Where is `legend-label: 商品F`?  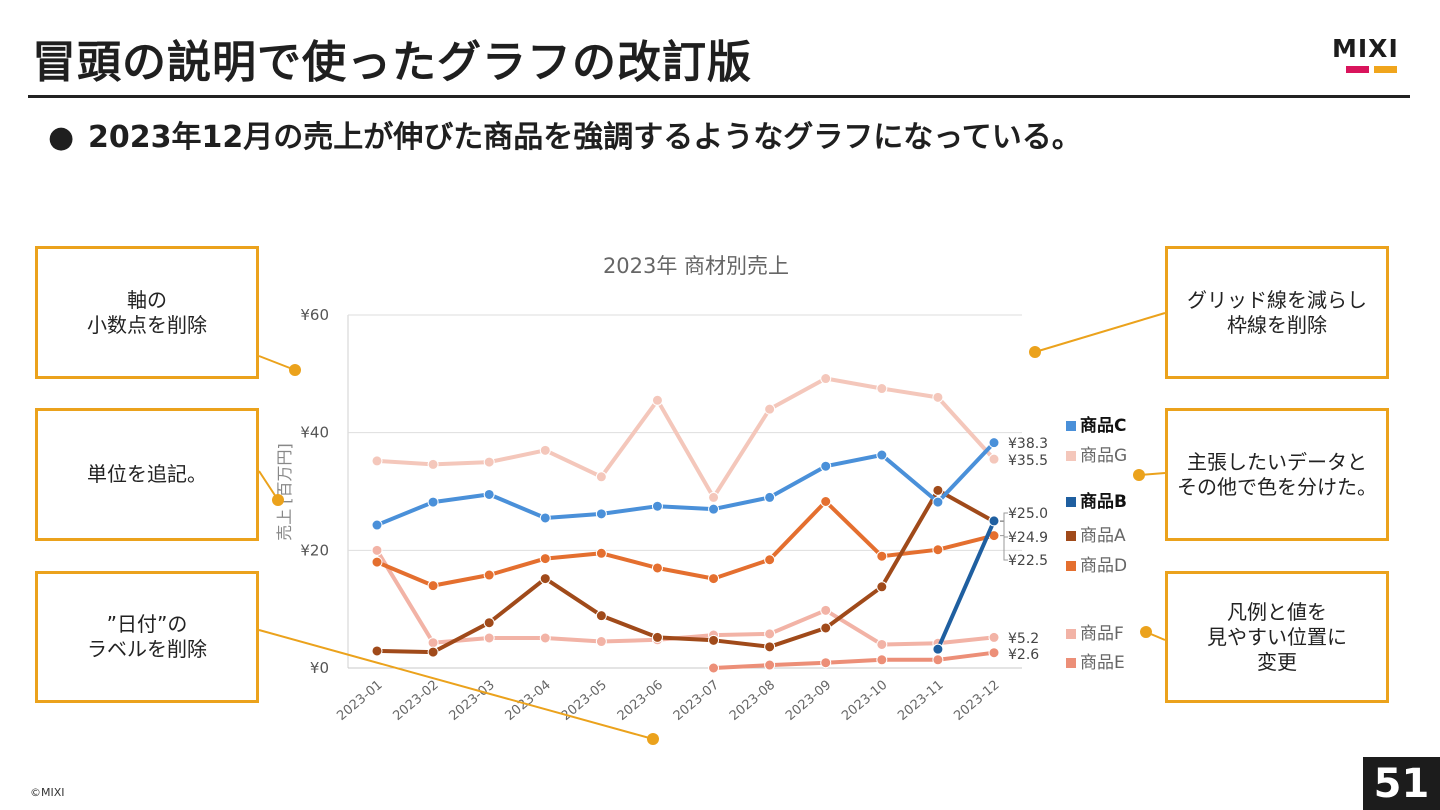 legend-label: 商品F is located at coordinates (1102, 634).